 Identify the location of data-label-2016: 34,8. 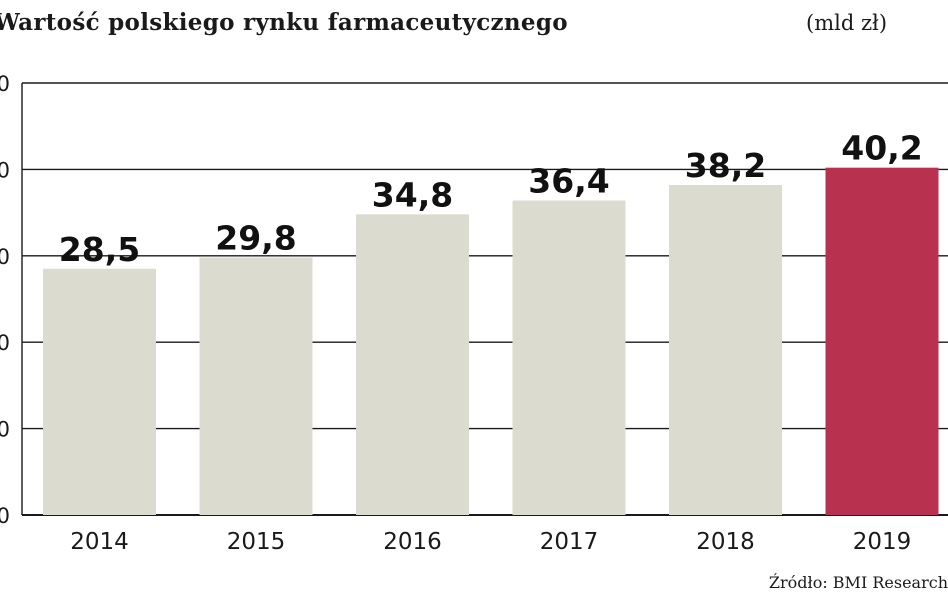
(412, 194).